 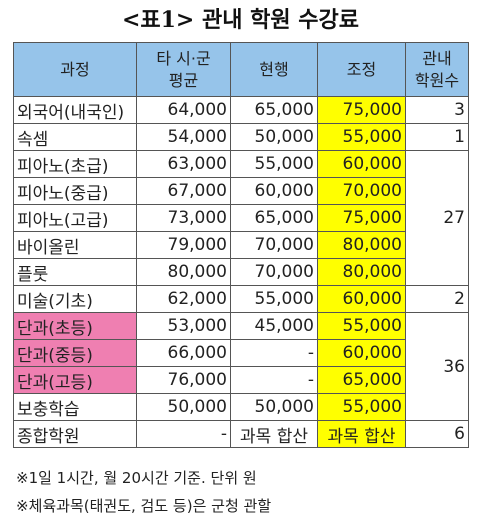 I want to click on academy-count-piano-group: 27, so click(x=437, y=218).